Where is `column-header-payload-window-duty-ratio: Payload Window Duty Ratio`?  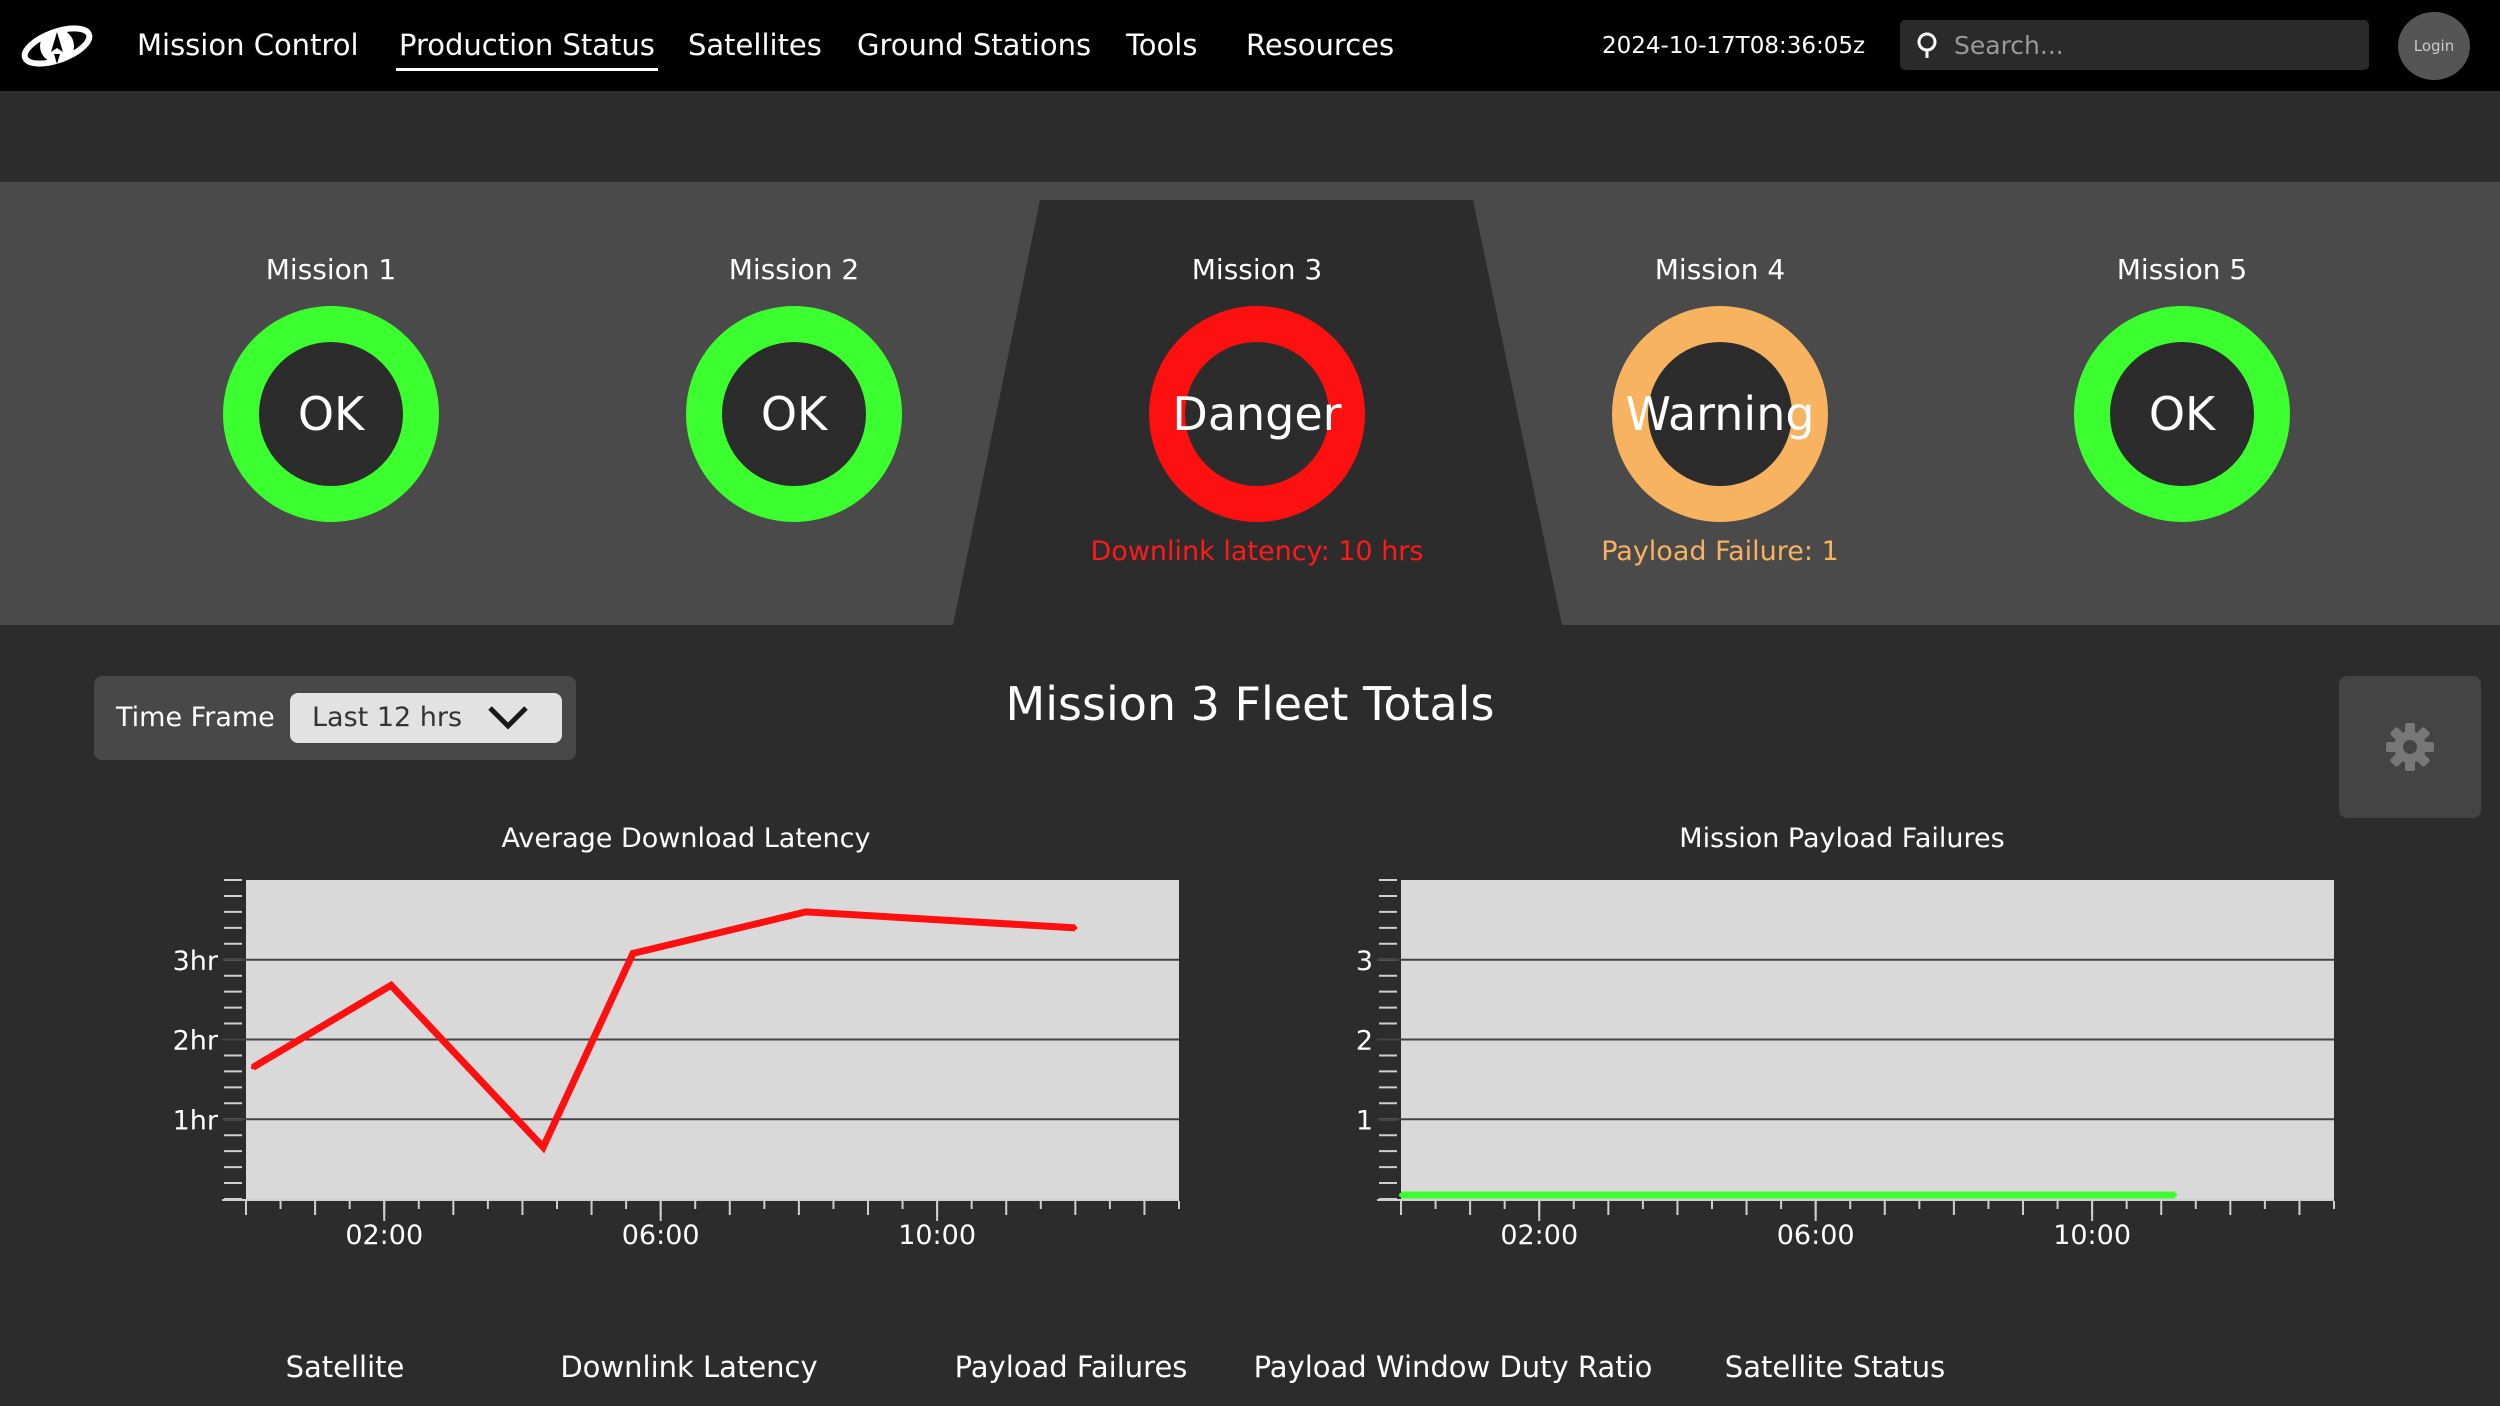 column-header-payload-window-duty-ratio: Payload Window Duty Ratio is located at coordinates (1453, 1367).